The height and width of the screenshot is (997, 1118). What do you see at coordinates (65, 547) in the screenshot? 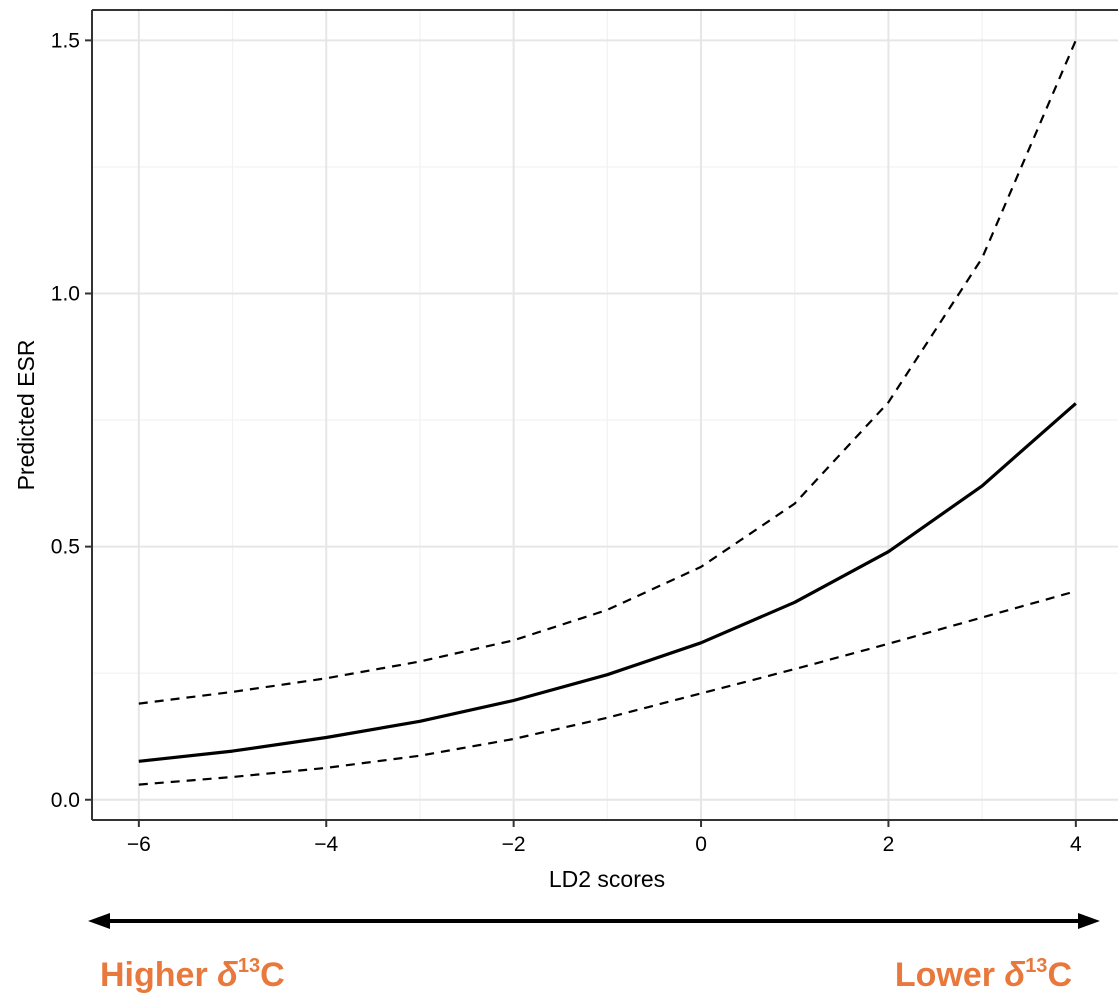
I see `y-tick-label: 0.5` at bounding box center [65, 547].